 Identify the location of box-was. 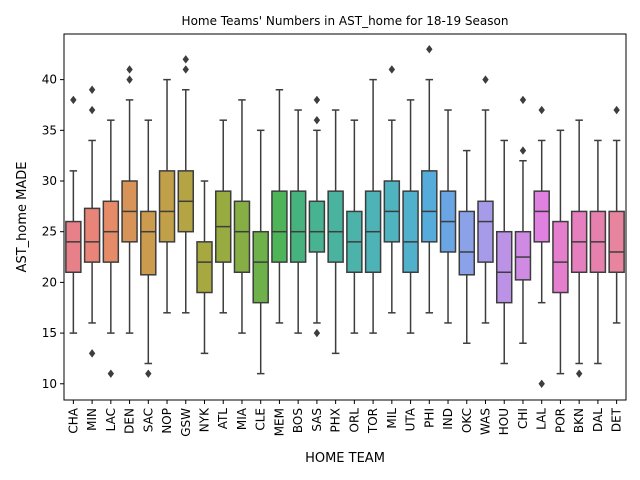
(485, 199).